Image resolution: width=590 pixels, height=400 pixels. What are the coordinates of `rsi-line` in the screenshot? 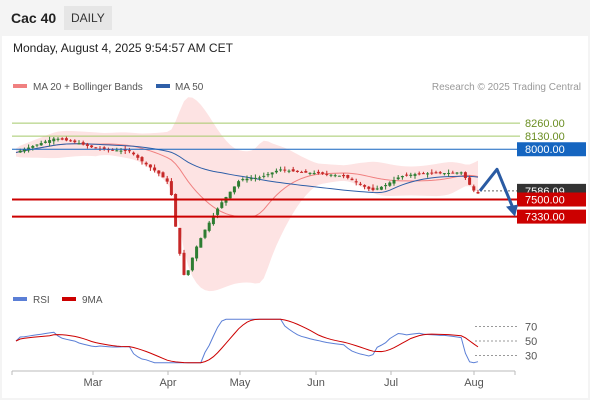 It's located at (247, 341).